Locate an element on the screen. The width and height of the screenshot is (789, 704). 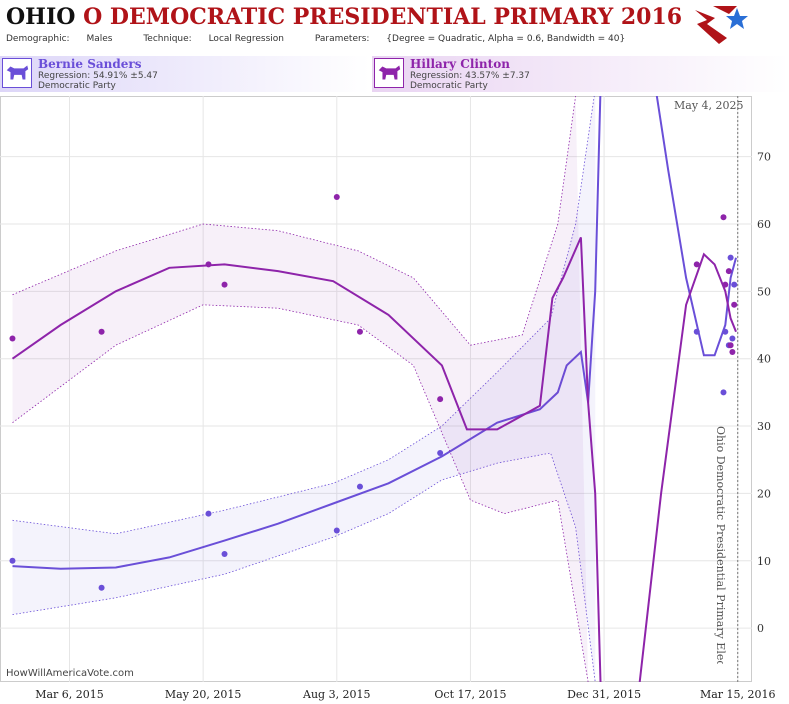
x-tick-label: Dec 31, 2015 is located at coordinates (604, 694).